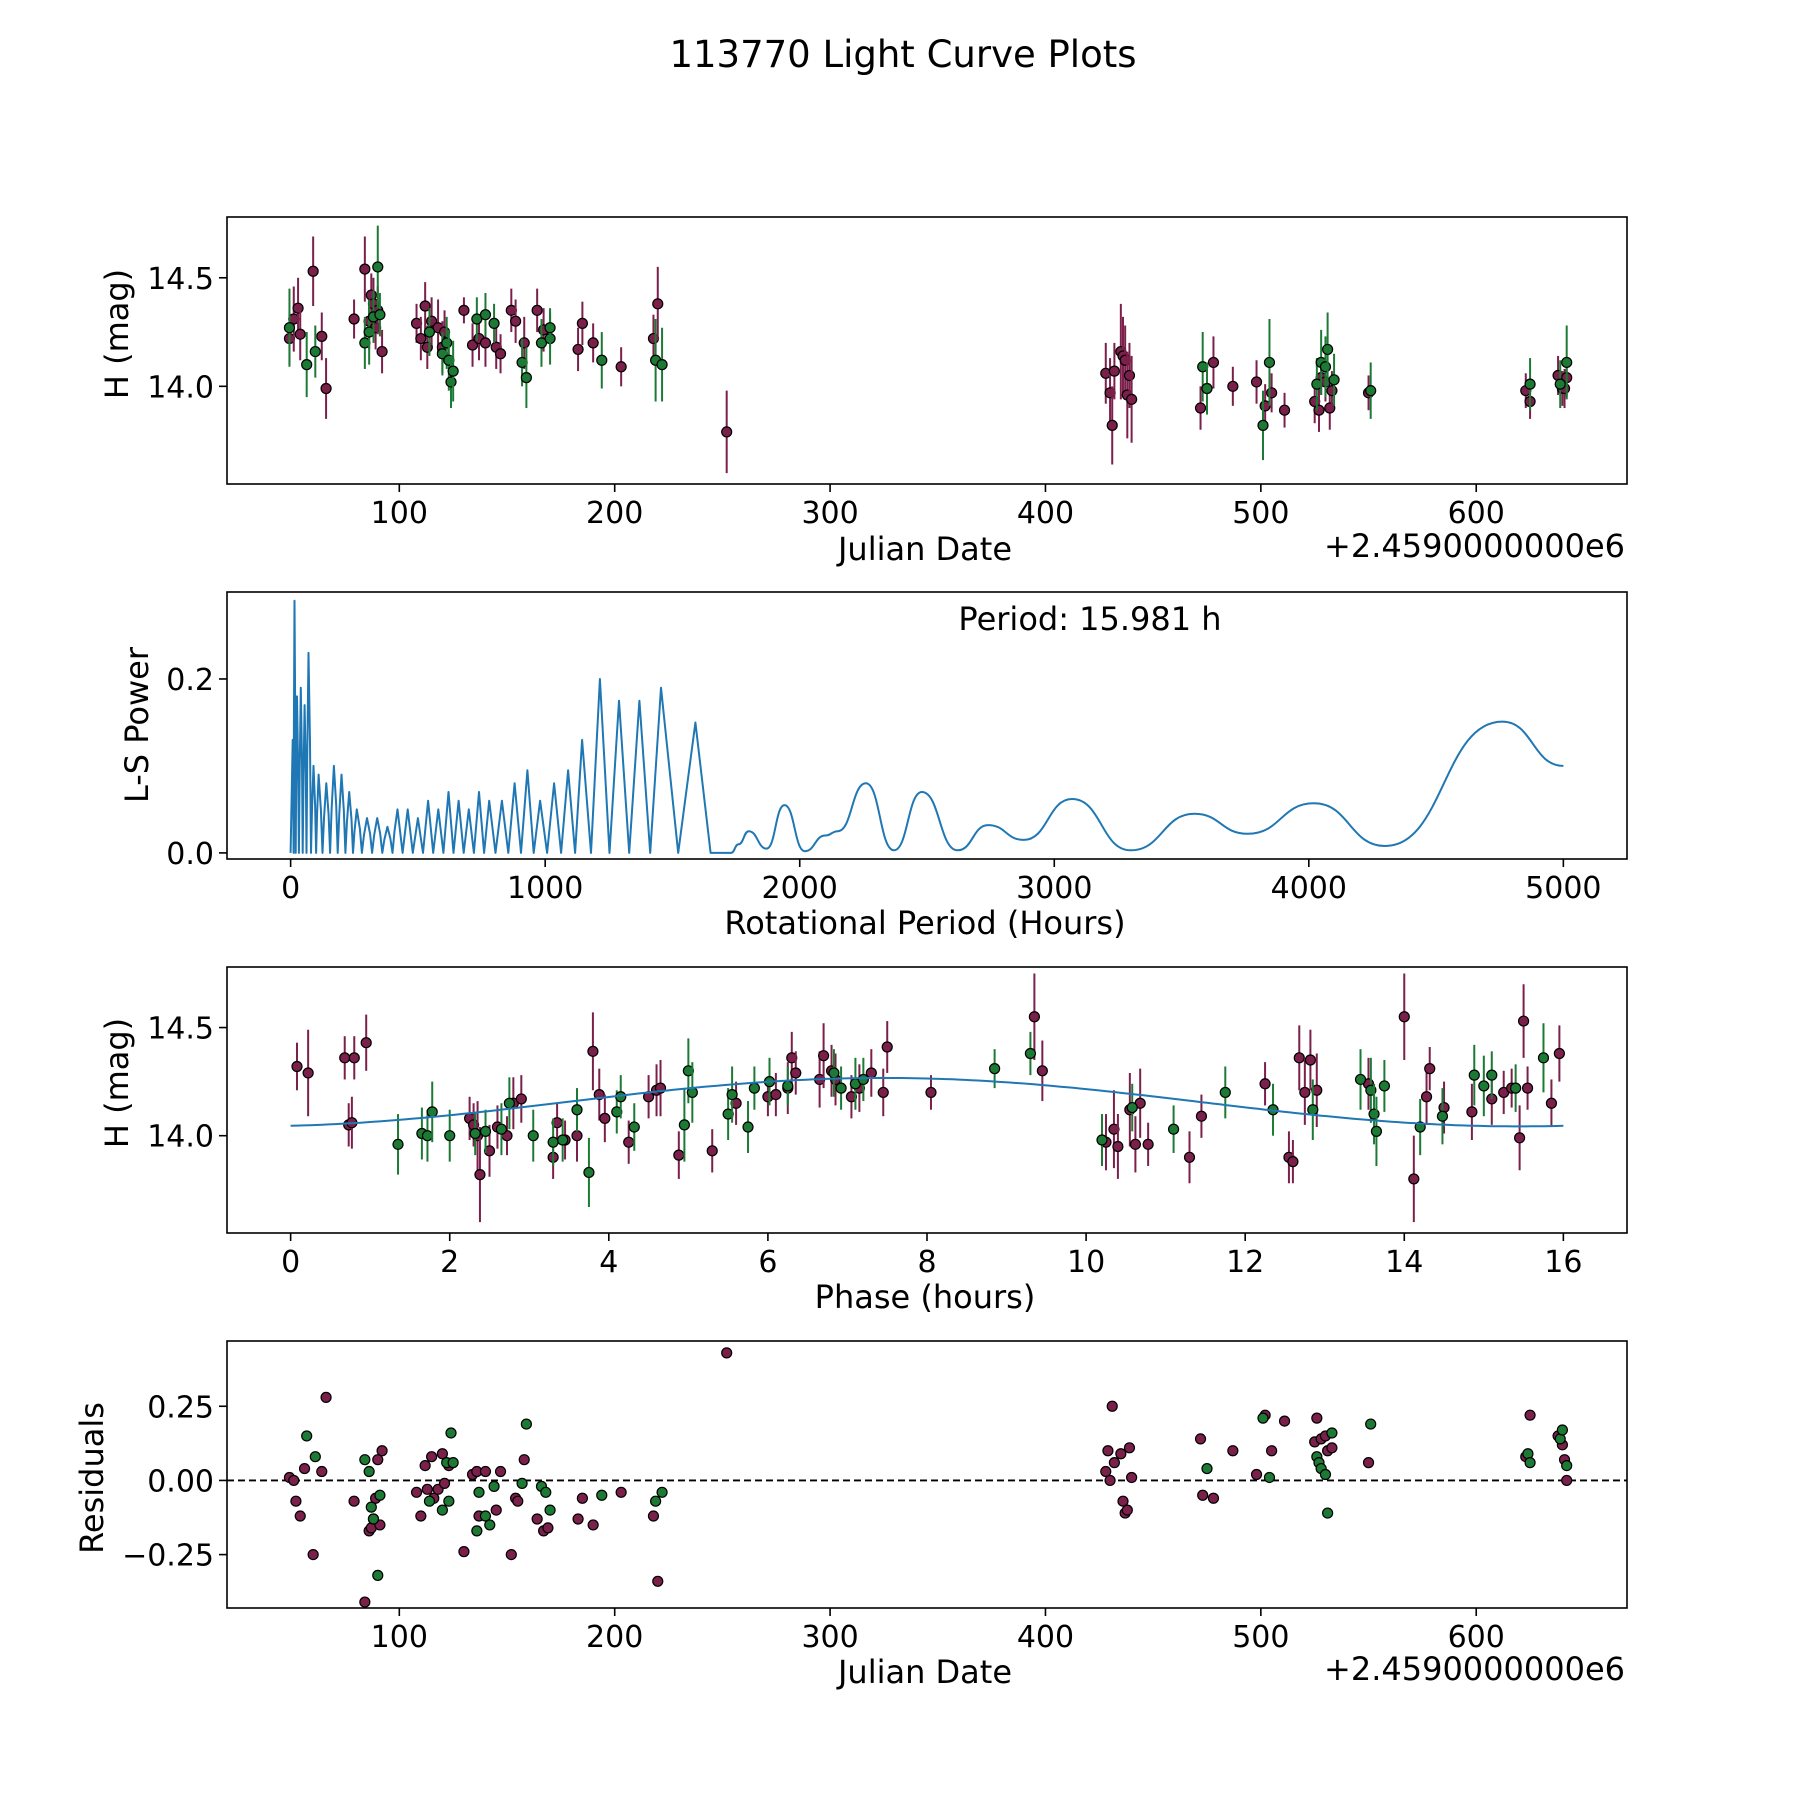 The width and height of the screenshot is (1800, 1800). What do you see at coordinates (1476, 1637) in the screenshot?
I see `residuals-xtick-label: 600` at bounding box center [1476, 1637].